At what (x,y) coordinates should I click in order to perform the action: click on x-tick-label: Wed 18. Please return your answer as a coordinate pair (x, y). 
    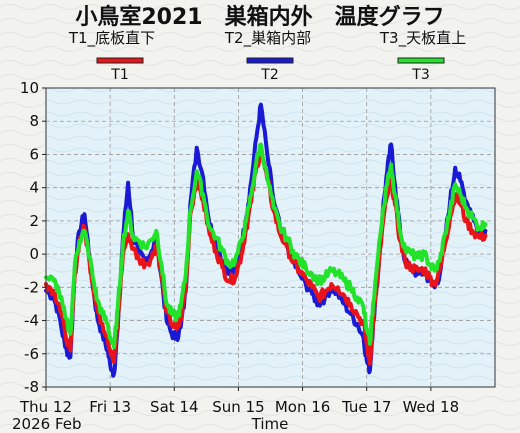
    Looking at the image, I should click on (431, 407).